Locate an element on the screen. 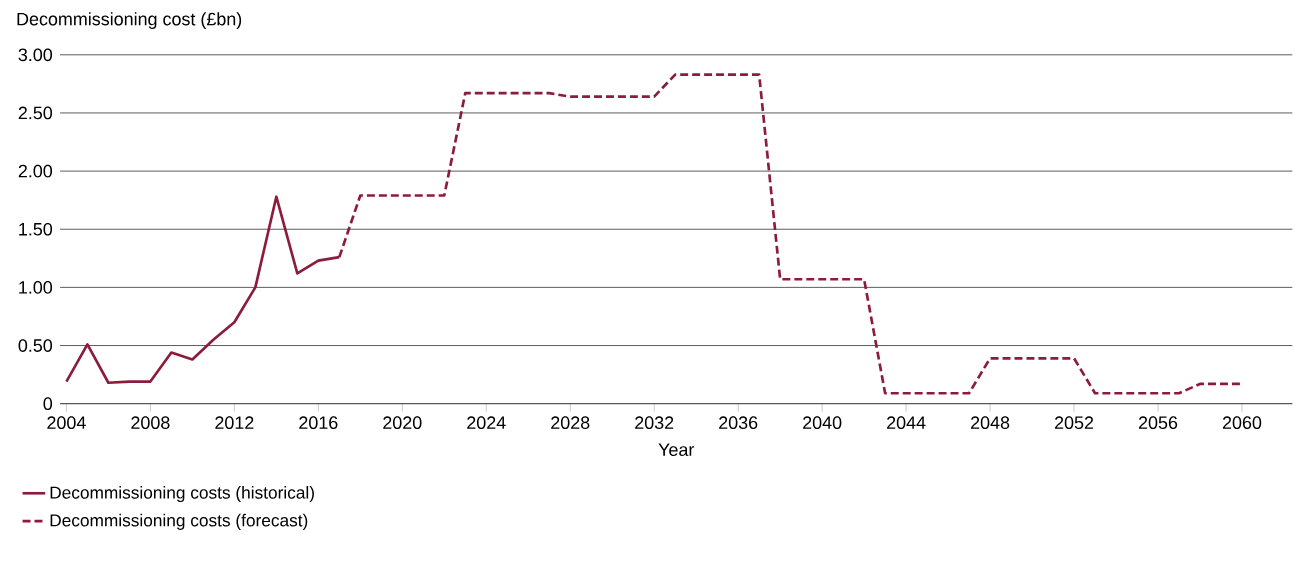  y-tick-label: 3.00 is located at coordinates (35, 55).